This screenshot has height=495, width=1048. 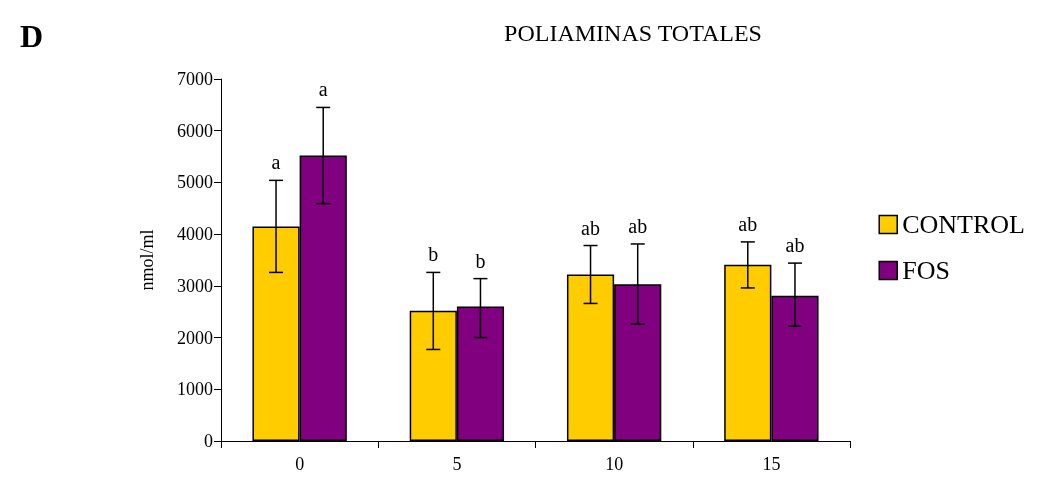 What do you see at coordinates (195, 79) in the screenshot?
I see `y-tick-label: 7000` at bounding box center [195, 79].